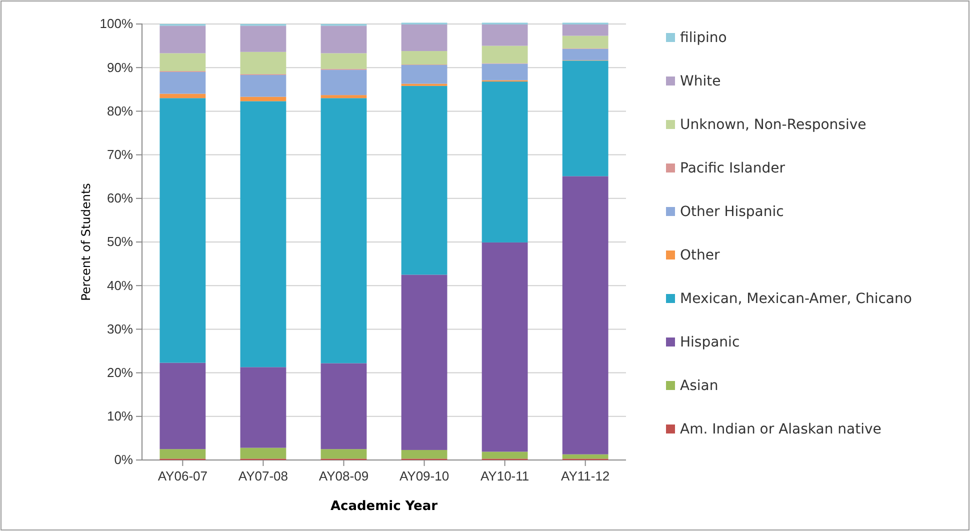 The width and height of the screenshot is (971, 532). I want to click on x-tick-label: AY10-11, so click(505, 476).